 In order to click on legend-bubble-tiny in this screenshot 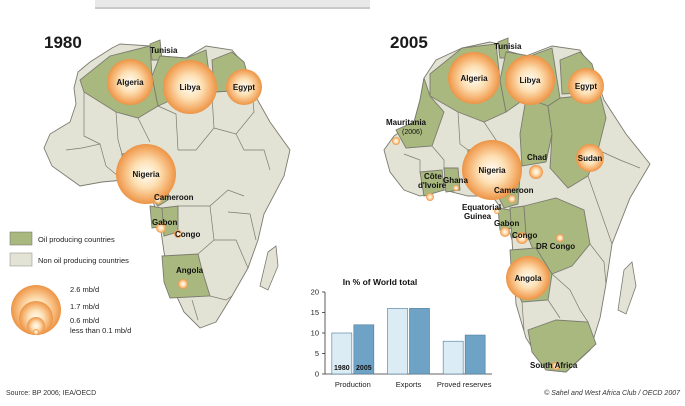, I will do `click(36, 332)`.